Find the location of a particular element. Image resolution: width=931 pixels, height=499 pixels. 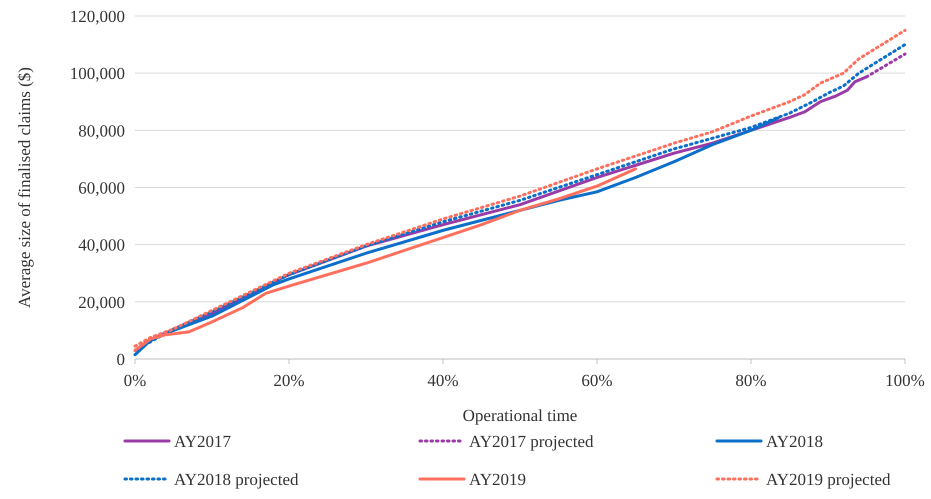

y-tick-label: 20,000 is located at coordinates (101, 302).